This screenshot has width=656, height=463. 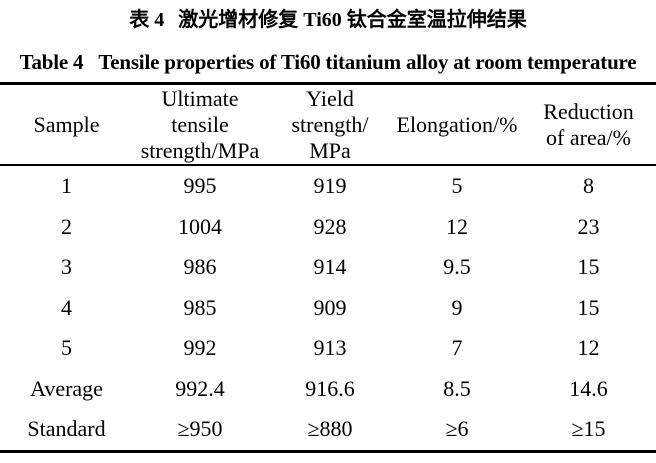 What do you see at coordinates (588, 429) in the screenshot?
I see `table-cell: ≥15` at bounding box center [588, 429].